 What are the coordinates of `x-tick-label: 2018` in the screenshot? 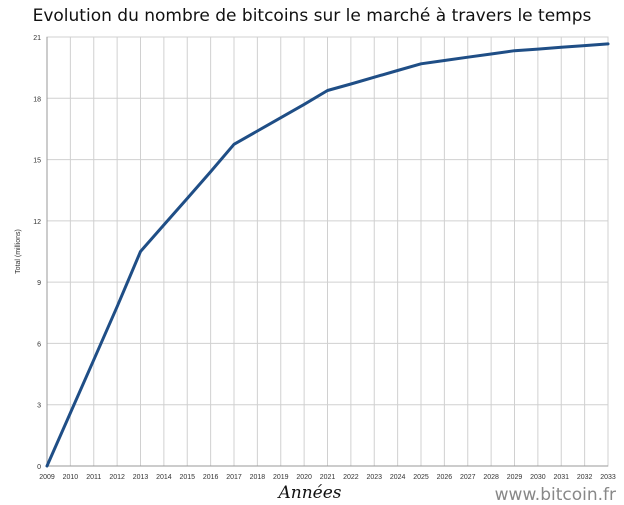 It's located at (258, 477).